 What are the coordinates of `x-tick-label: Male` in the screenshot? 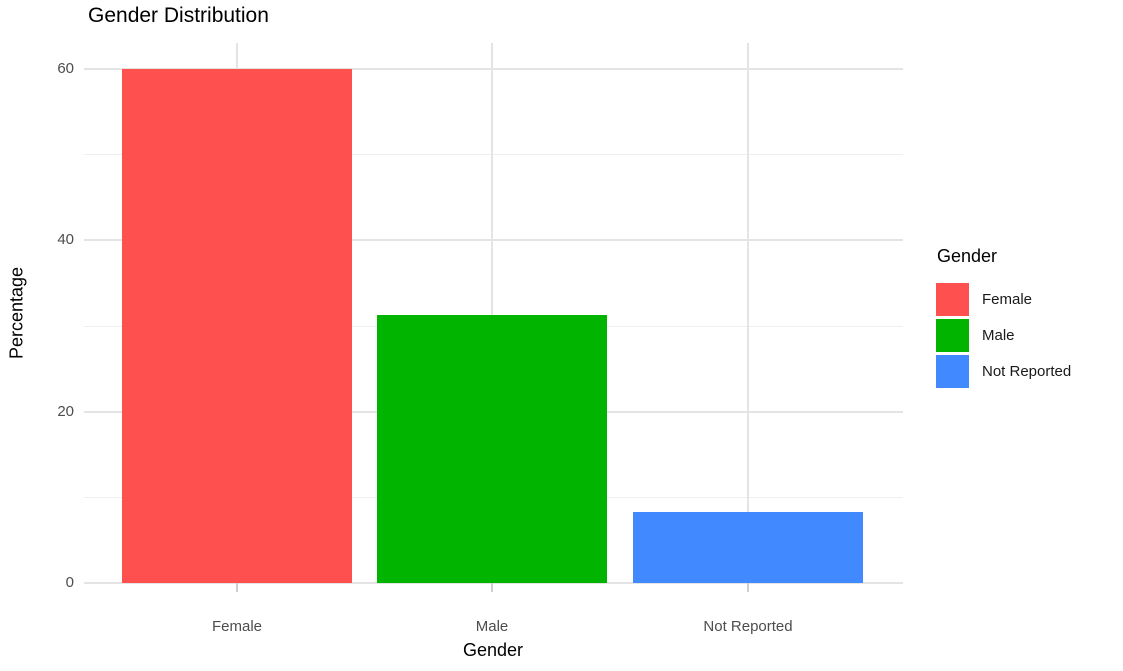 It's located at (492, 626).